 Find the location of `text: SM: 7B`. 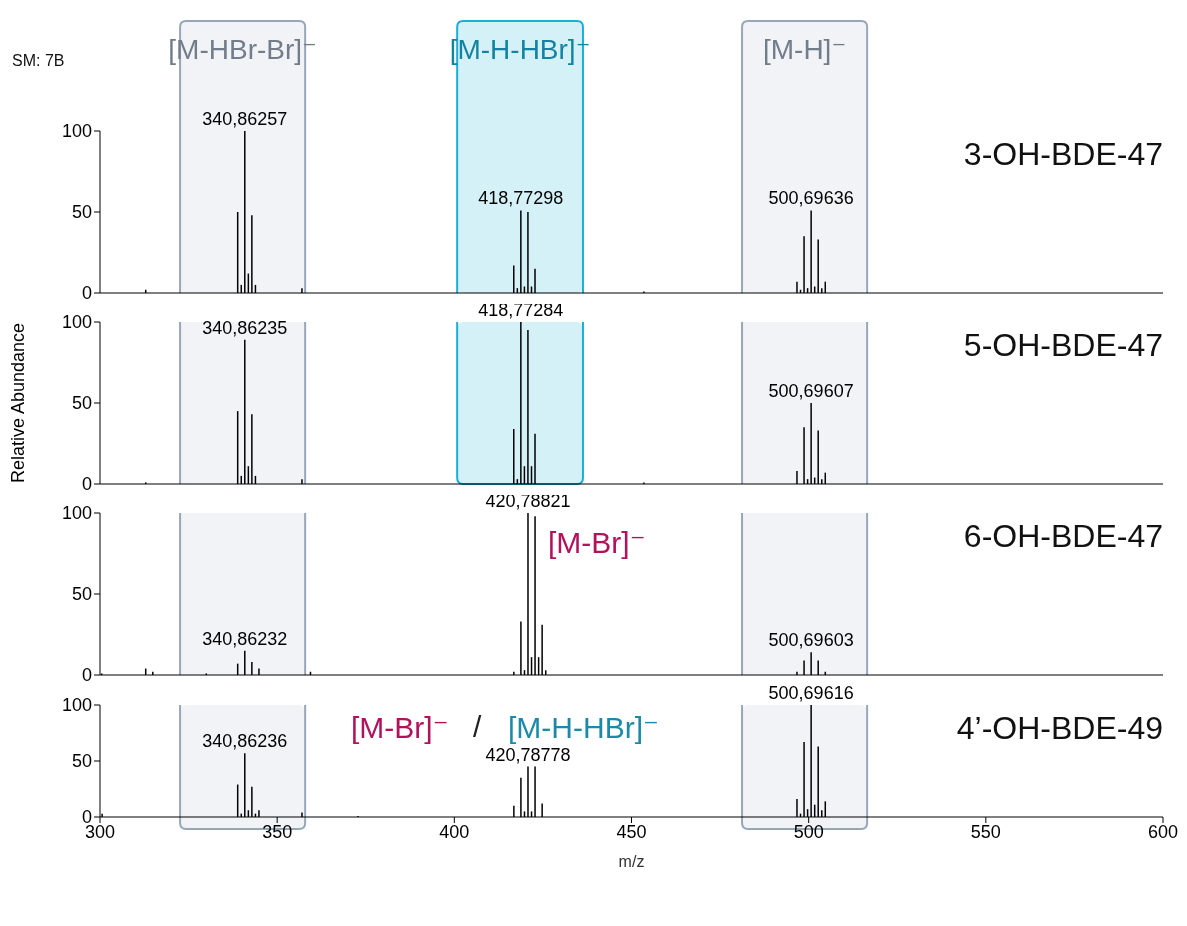

text: SM: 7B is located at coordinates (38, 61).